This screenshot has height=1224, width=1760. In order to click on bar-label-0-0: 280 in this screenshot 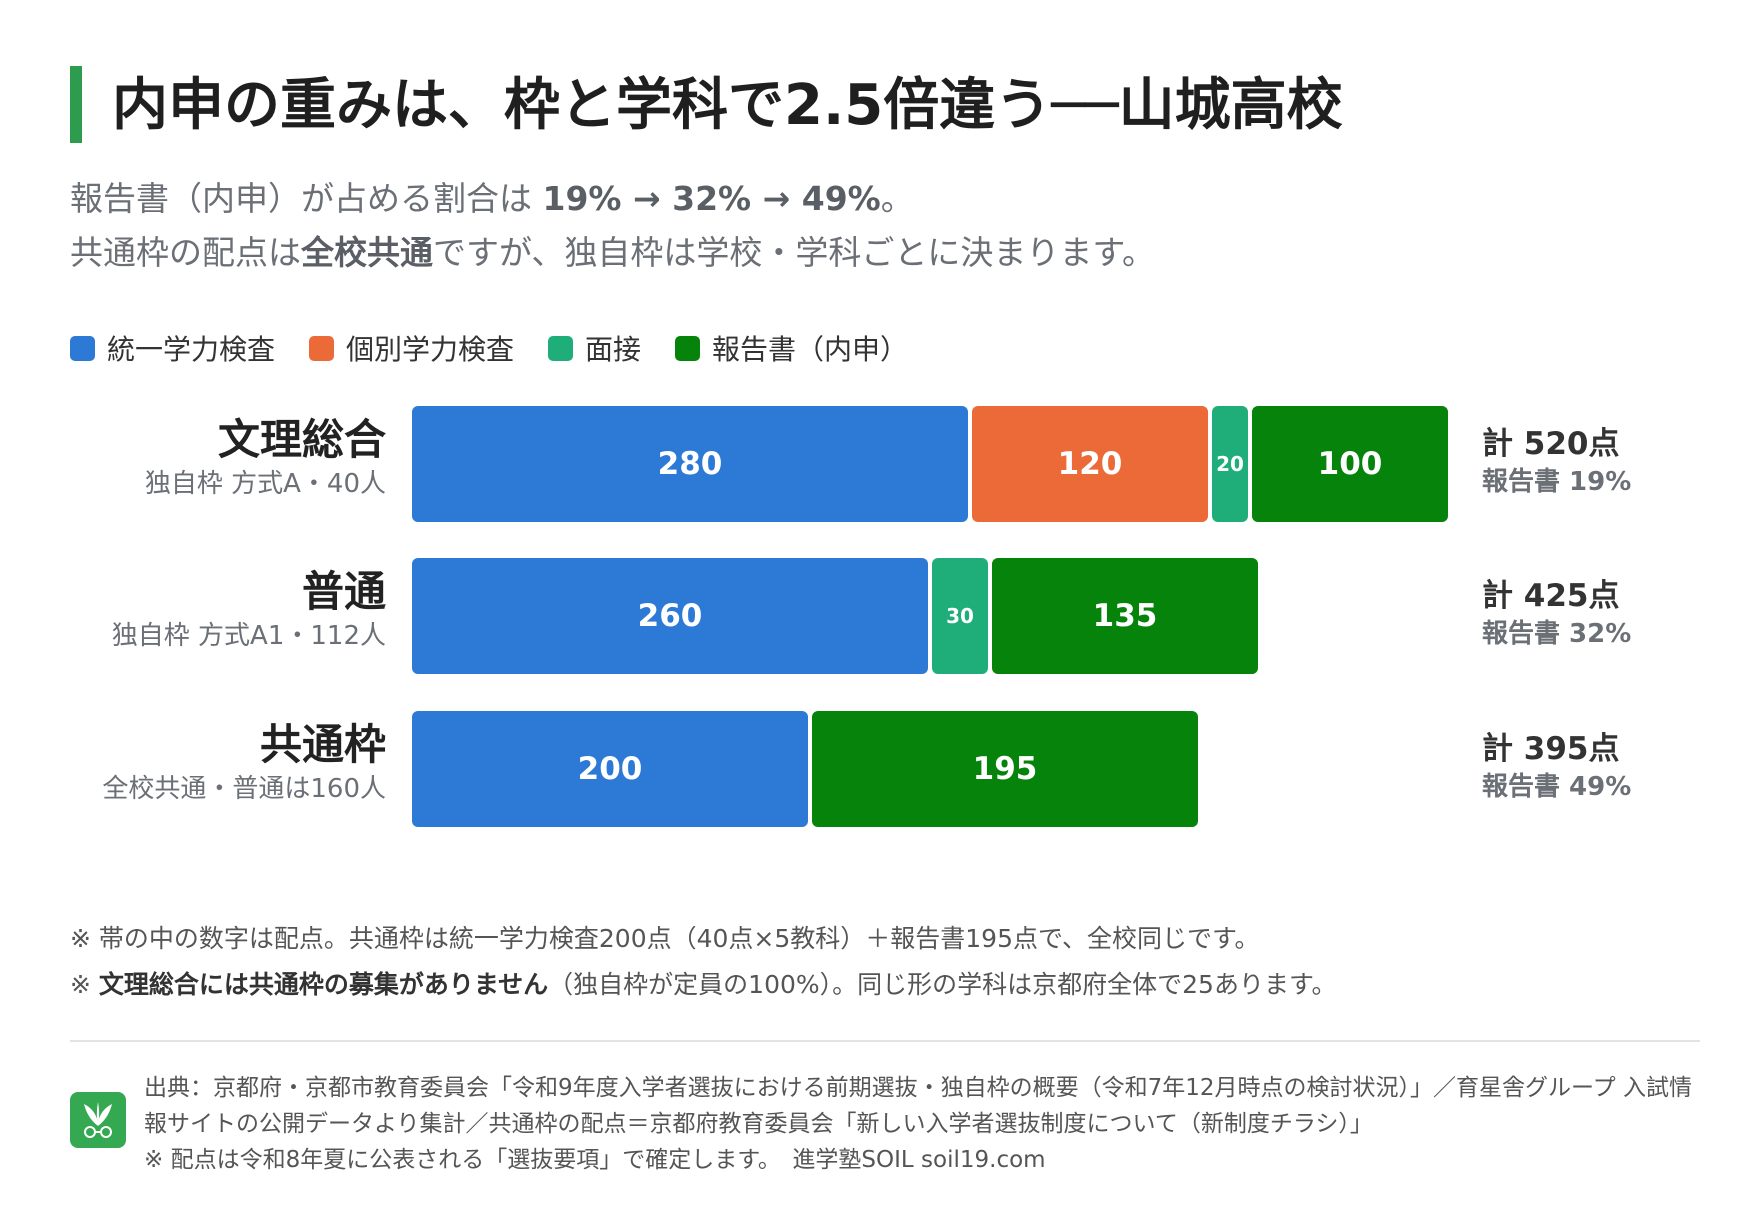, I will do `click(690, 464)`.